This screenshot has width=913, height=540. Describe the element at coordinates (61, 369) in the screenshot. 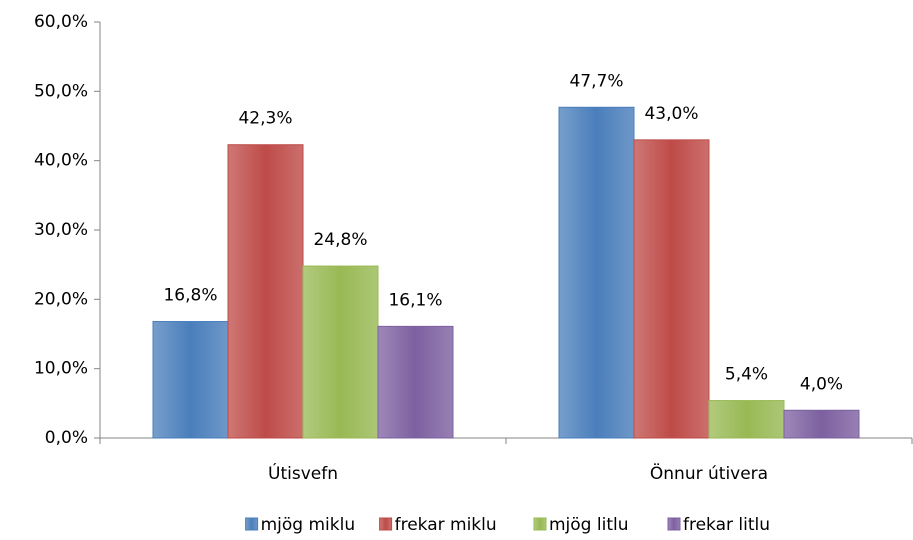

I see `y-tick-label: 10,0%` at that location.